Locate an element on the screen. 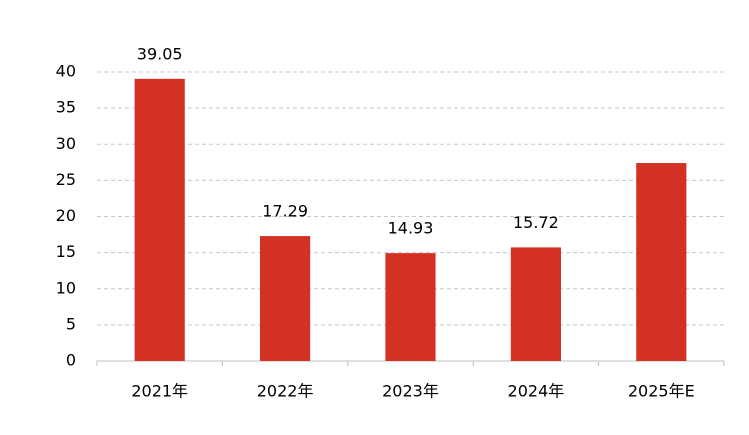 The height and width of the screenshot is (435, 749). x-tick-label: 2021年 is located at coordinates (159, 391).